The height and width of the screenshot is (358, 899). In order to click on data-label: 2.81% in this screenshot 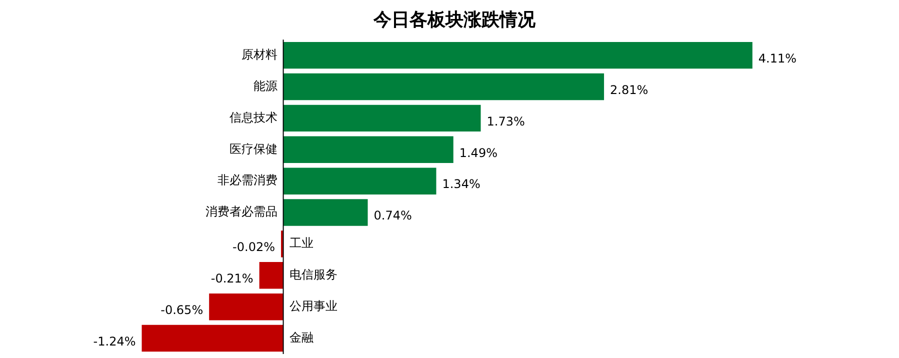, I will do `click(629, 89)`.